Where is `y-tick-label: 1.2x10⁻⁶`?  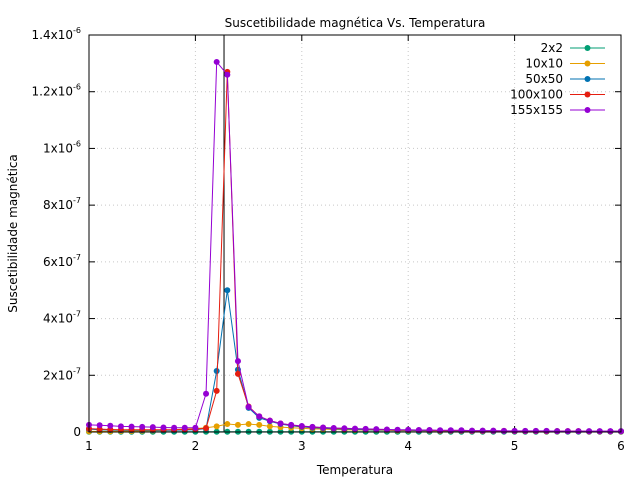
y-tick-label: 1.2x10⁻⁶ is located at coordinates (56, 91).